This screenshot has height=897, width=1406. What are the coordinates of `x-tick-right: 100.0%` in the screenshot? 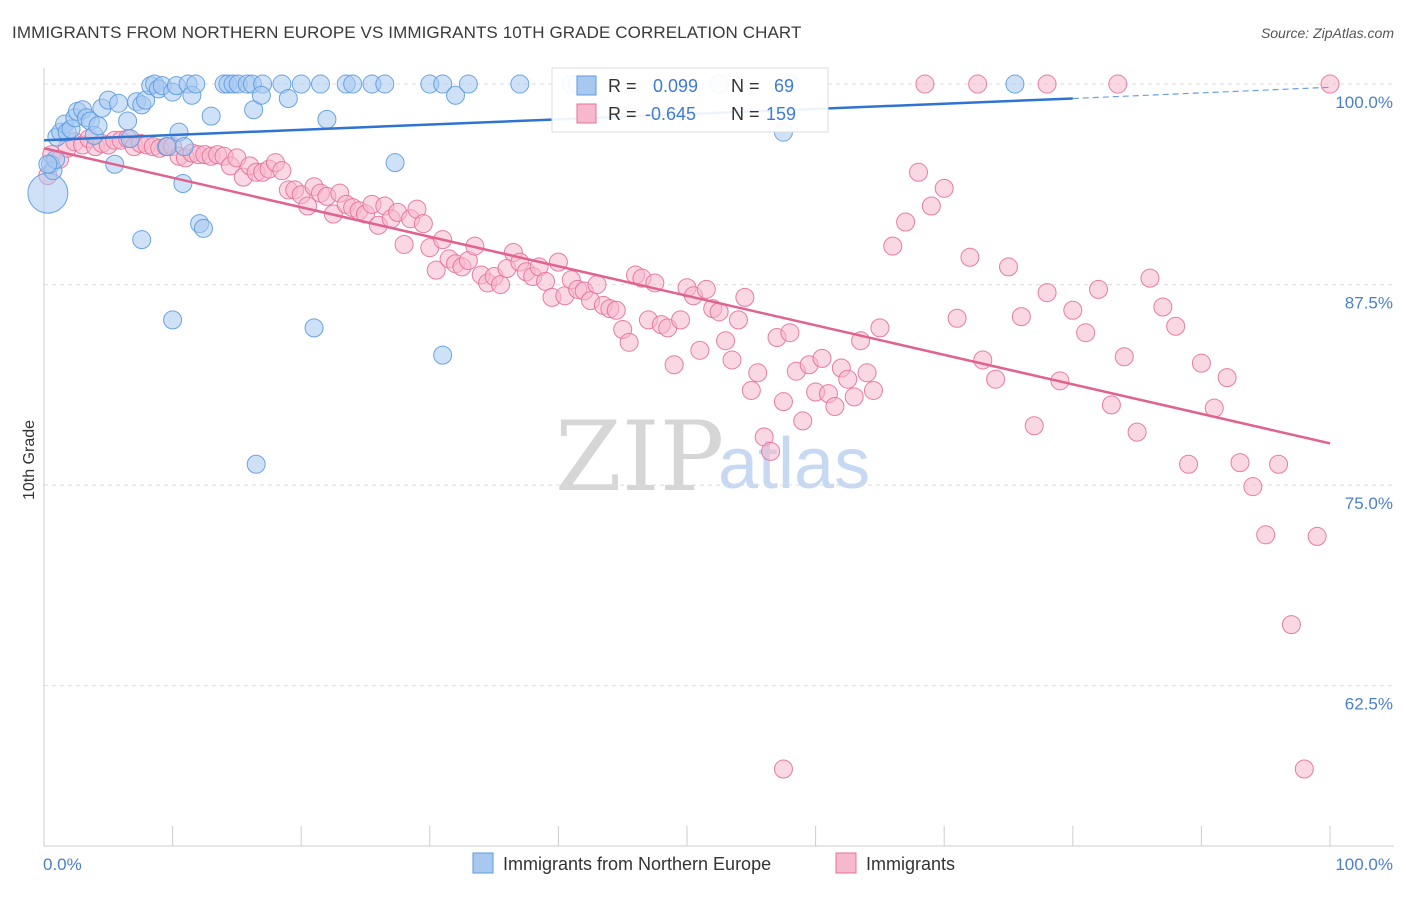 It's located at (1364, 864).